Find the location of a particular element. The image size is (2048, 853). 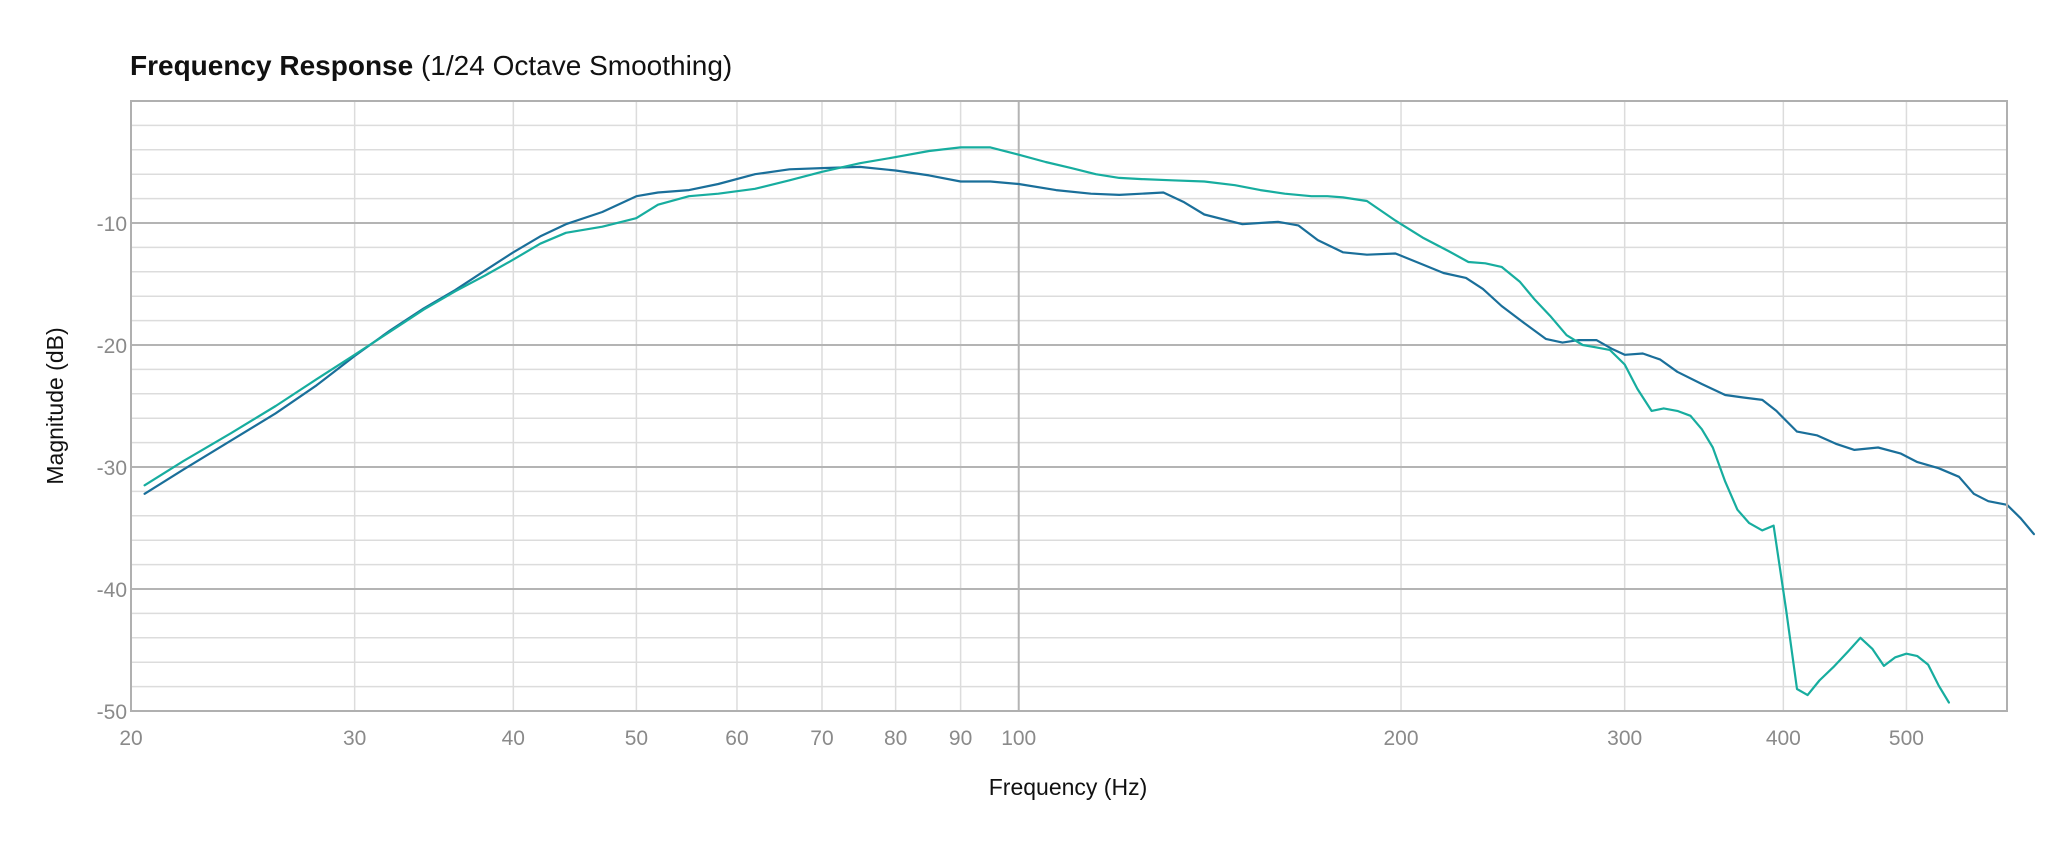

y-tick-label: -50 is located at coordinates (112, 712).